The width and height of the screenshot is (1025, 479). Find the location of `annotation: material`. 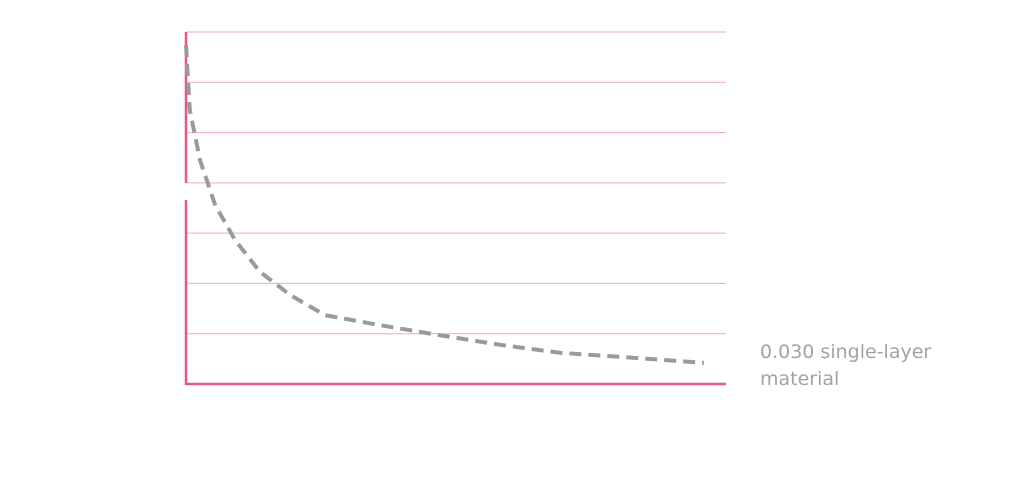

annotation: material is located at coordinates (799, 379).